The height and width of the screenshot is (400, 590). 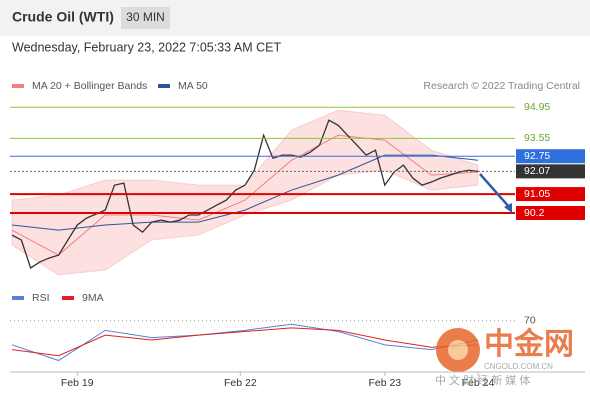 What do you see at coordinates (93, 298) in the screenshot?
I see `legend-label: 9MA` at bounding box center [93, 298].